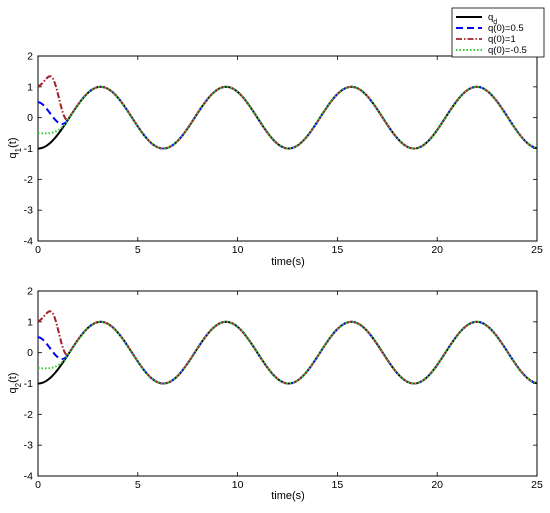 This screenshot has height=513, width=550. What do you see at coordinates (507, 50) in the screenshot?
I see `legend-label-q0-neg0.5: q(0)=-0.5` at bounding box center [507, 50].